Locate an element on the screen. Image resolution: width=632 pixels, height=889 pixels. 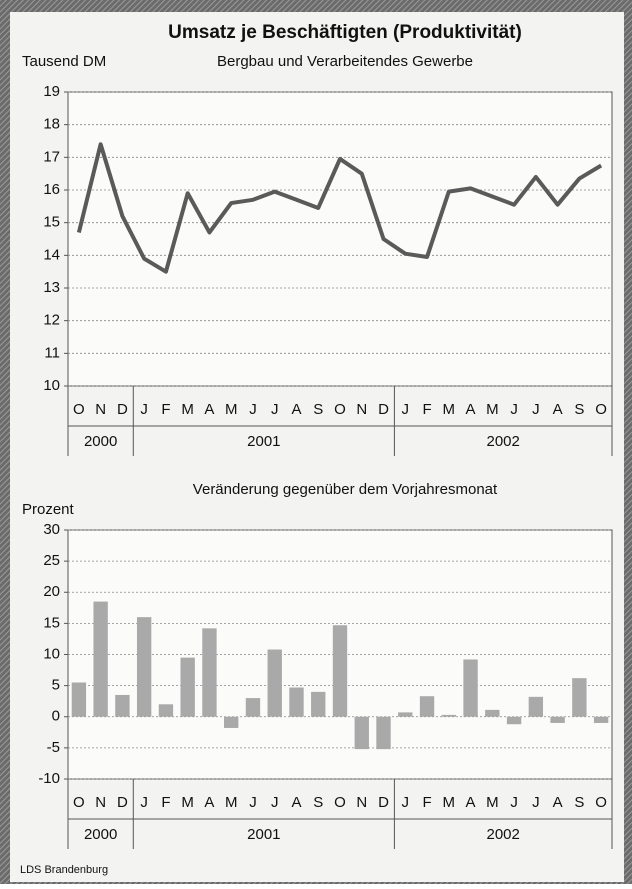
chart-title: Umsatz je Beschäftigten (Produktivität) is located at coordinates (345, 32).